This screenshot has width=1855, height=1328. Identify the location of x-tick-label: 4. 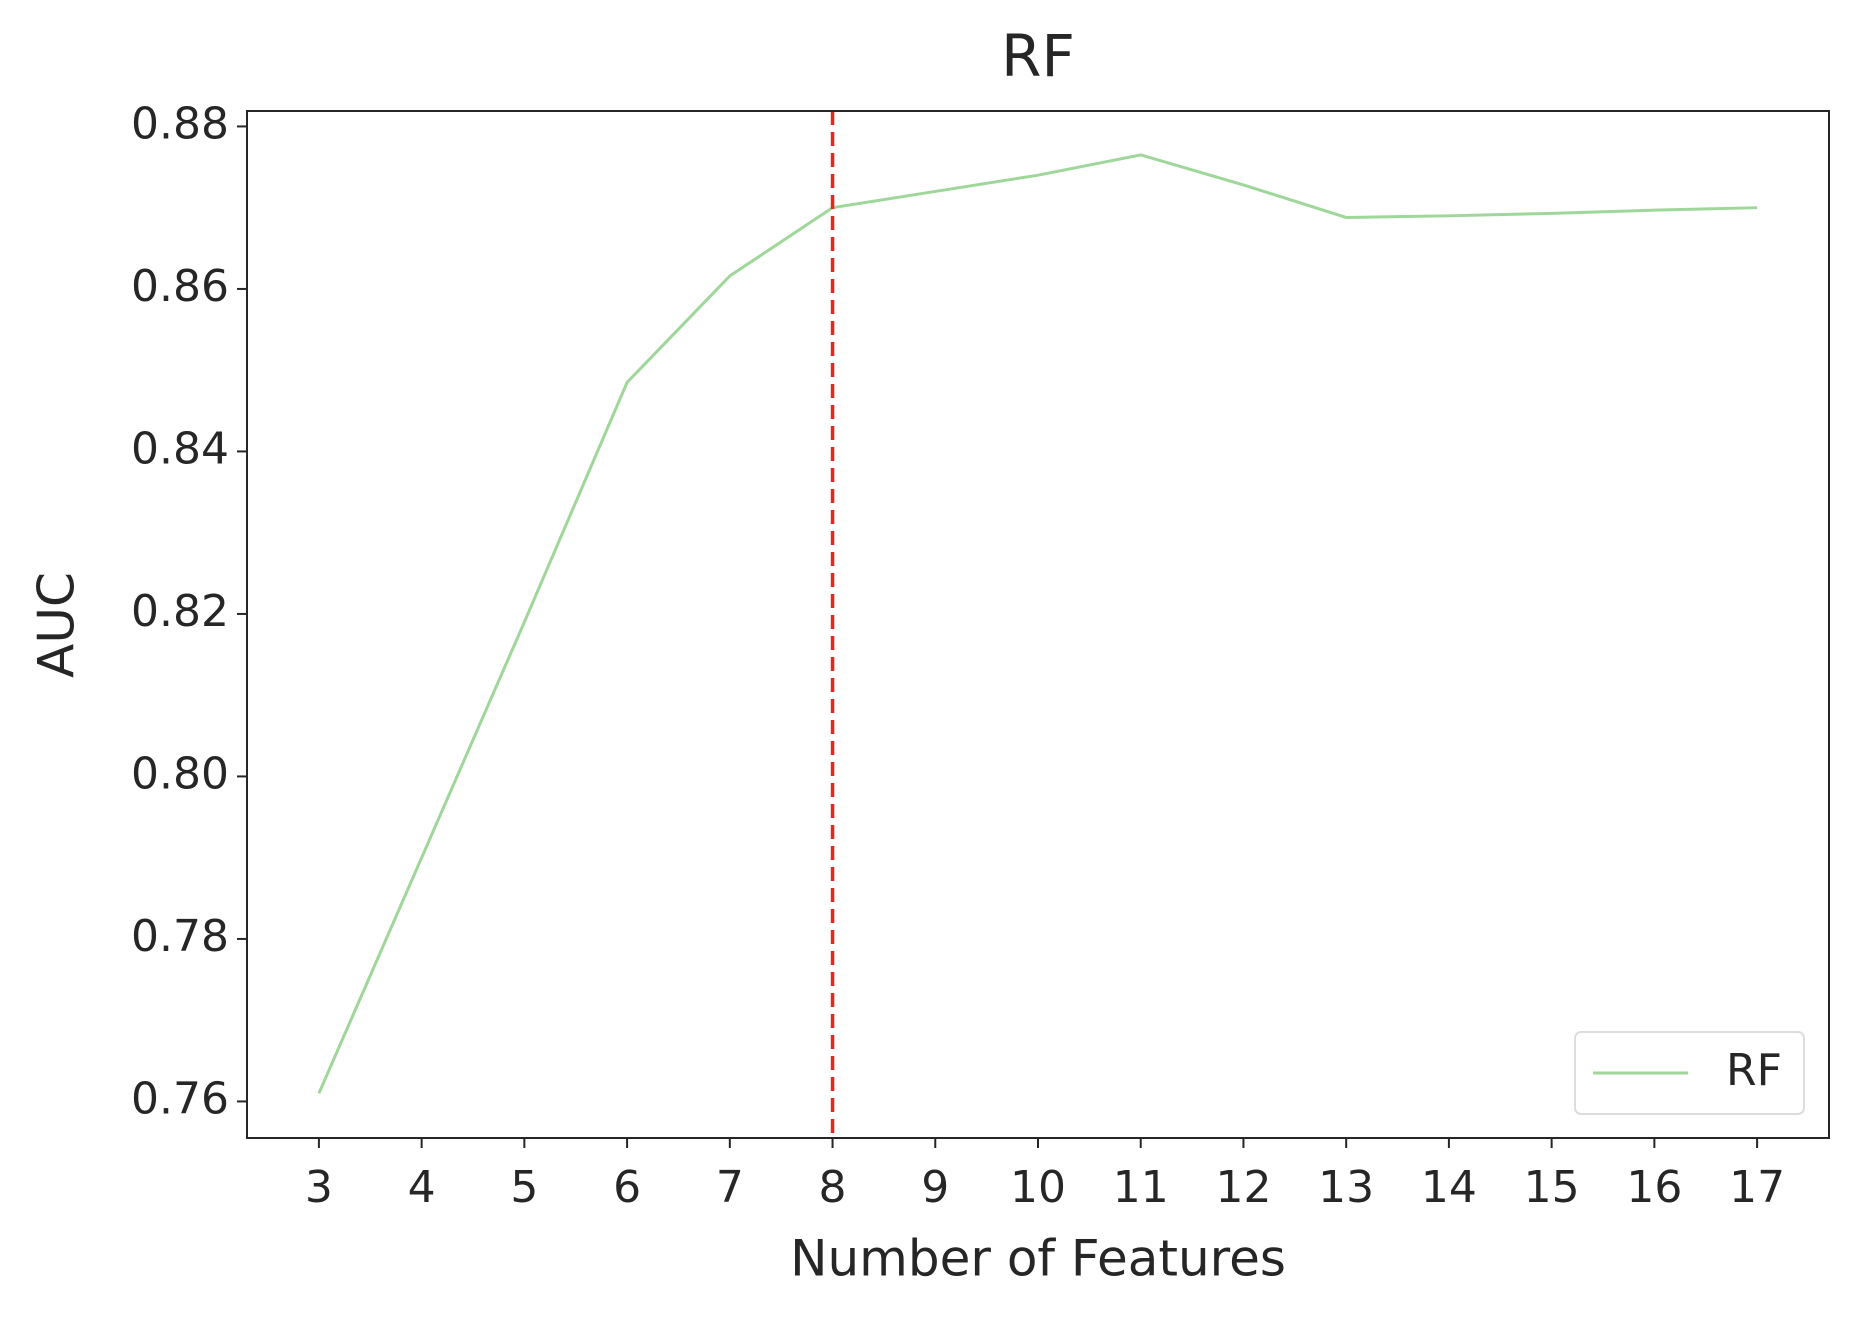
(422, 1187).